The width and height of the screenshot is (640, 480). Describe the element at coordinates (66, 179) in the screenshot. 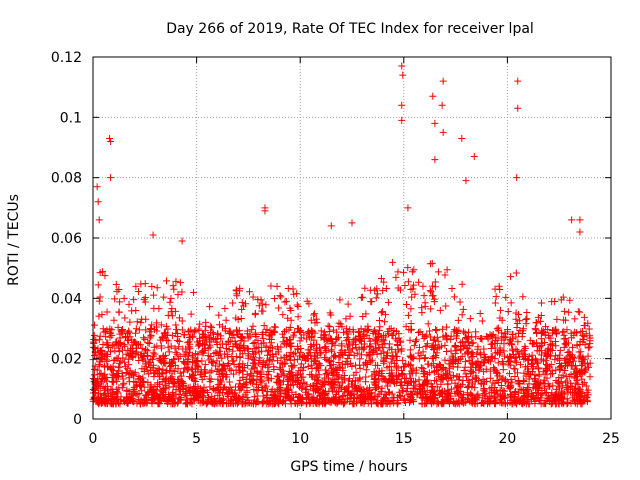

I see `y-tick-label: 0.08` at that location.